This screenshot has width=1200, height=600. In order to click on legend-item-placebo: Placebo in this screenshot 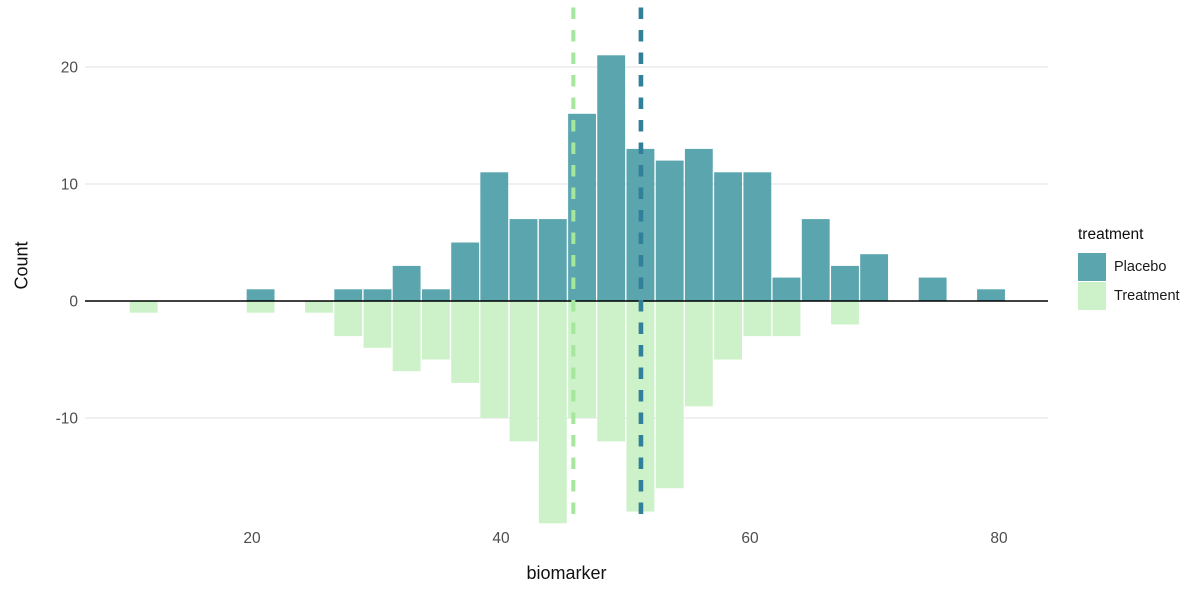, I will do `click(1129, 267)`.